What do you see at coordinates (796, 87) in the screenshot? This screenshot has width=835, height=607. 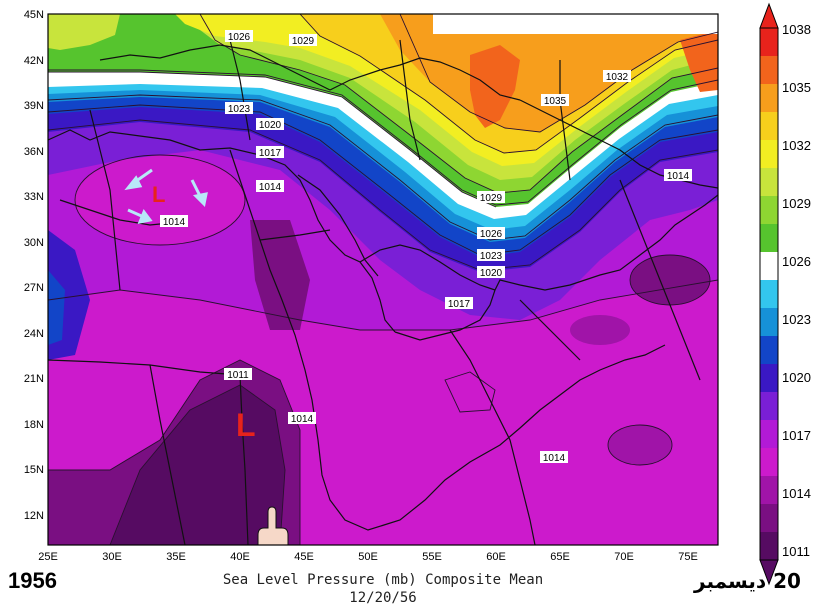 I see `colorbar-label: 1035` at bounding box center [796, 87].